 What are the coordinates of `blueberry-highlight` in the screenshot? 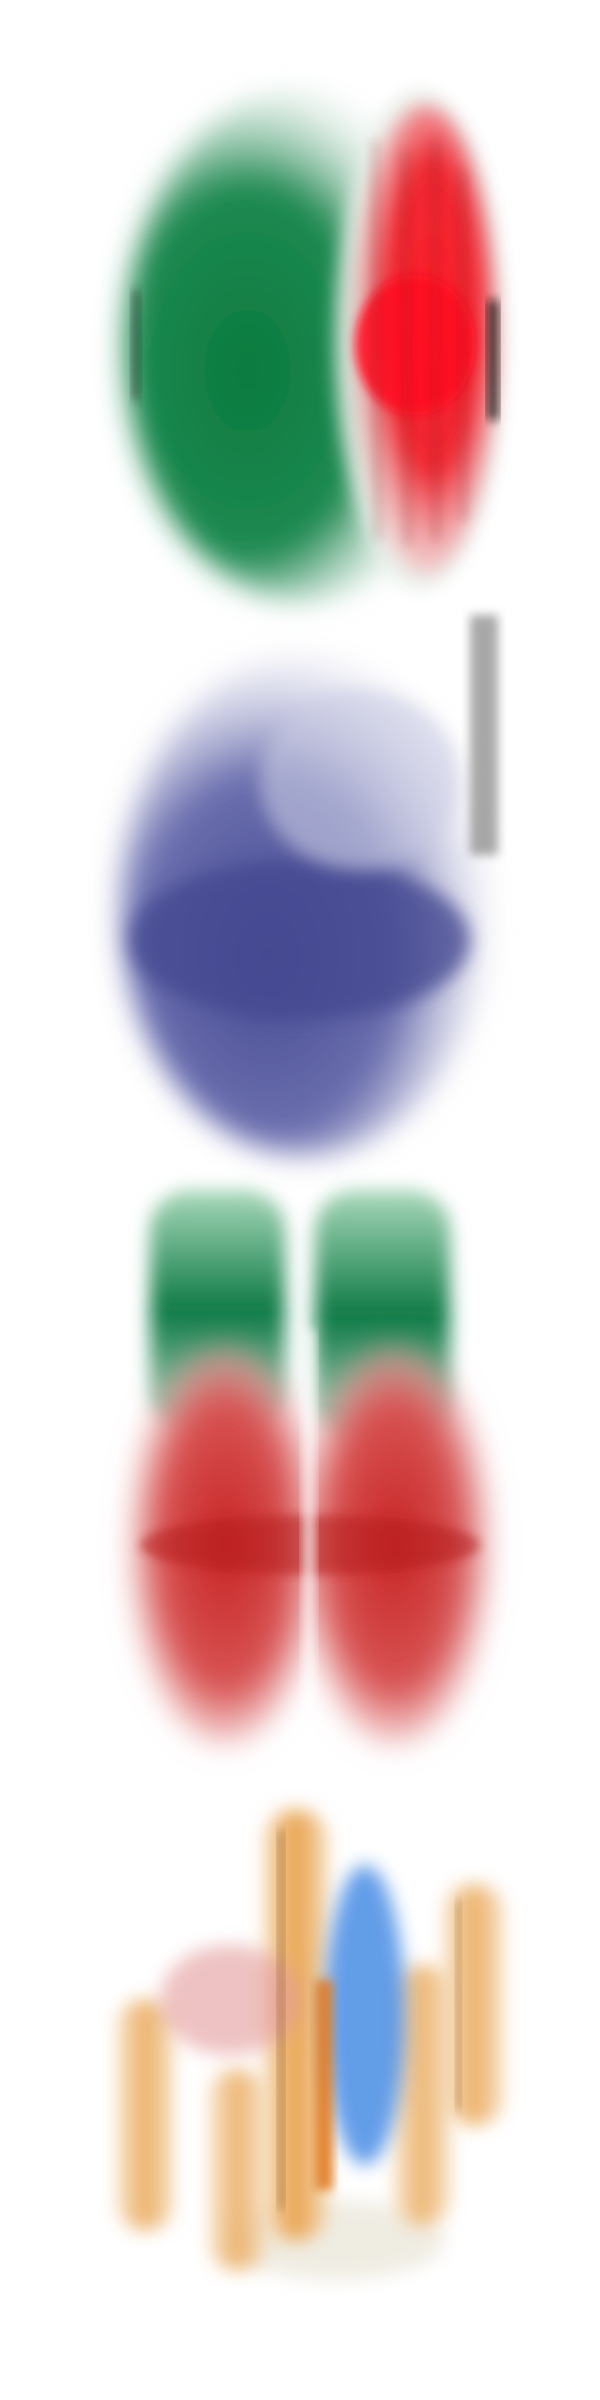 It's located at (360, 780).